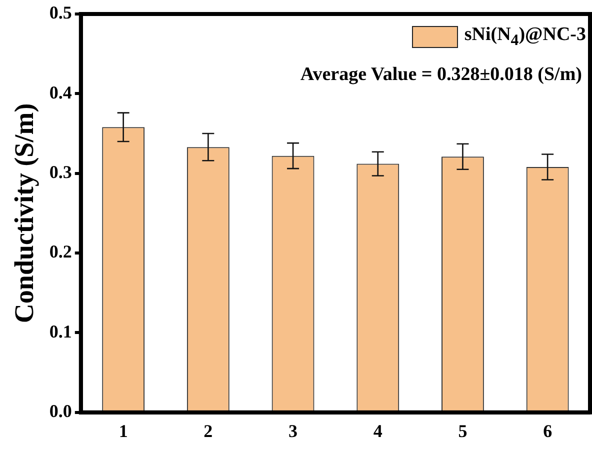  I want to click on x-tick-label: 2, so click(208, 430).